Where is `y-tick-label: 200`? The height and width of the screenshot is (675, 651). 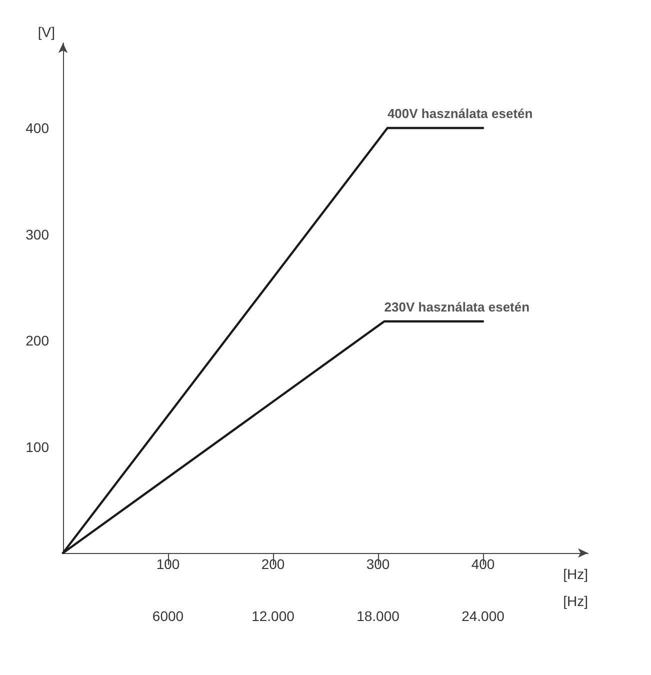
y-tick-label: 200 is located at coordinates (38, 340).